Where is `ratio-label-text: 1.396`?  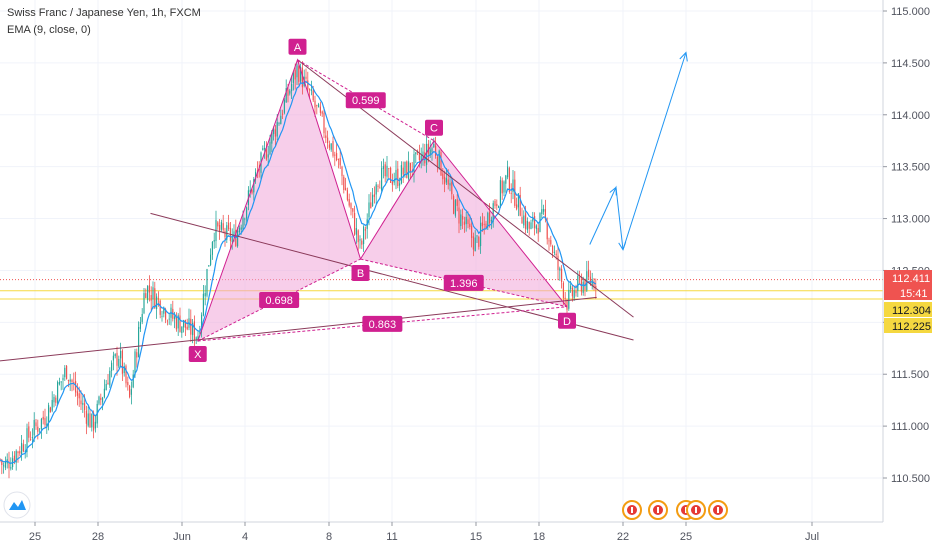 ratio-label-text: 1.396 is located at coordinates (464, 284).